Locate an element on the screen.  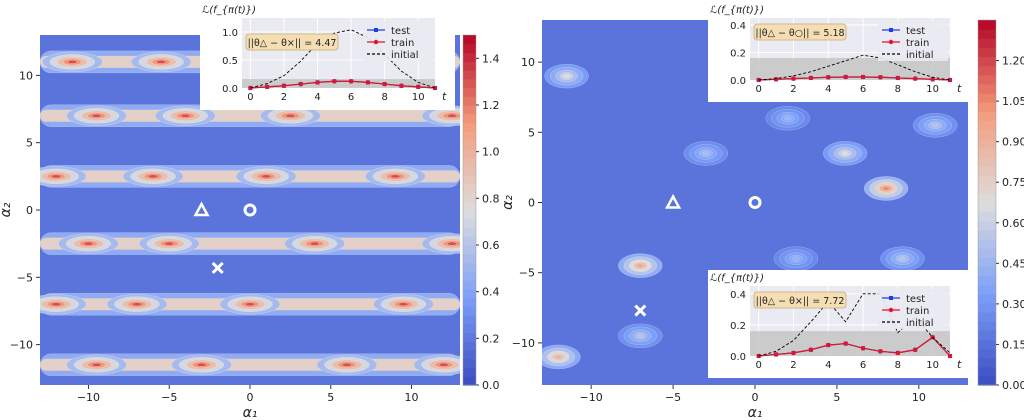
x-tick-label: −5 is located at coordinates (169, 397).